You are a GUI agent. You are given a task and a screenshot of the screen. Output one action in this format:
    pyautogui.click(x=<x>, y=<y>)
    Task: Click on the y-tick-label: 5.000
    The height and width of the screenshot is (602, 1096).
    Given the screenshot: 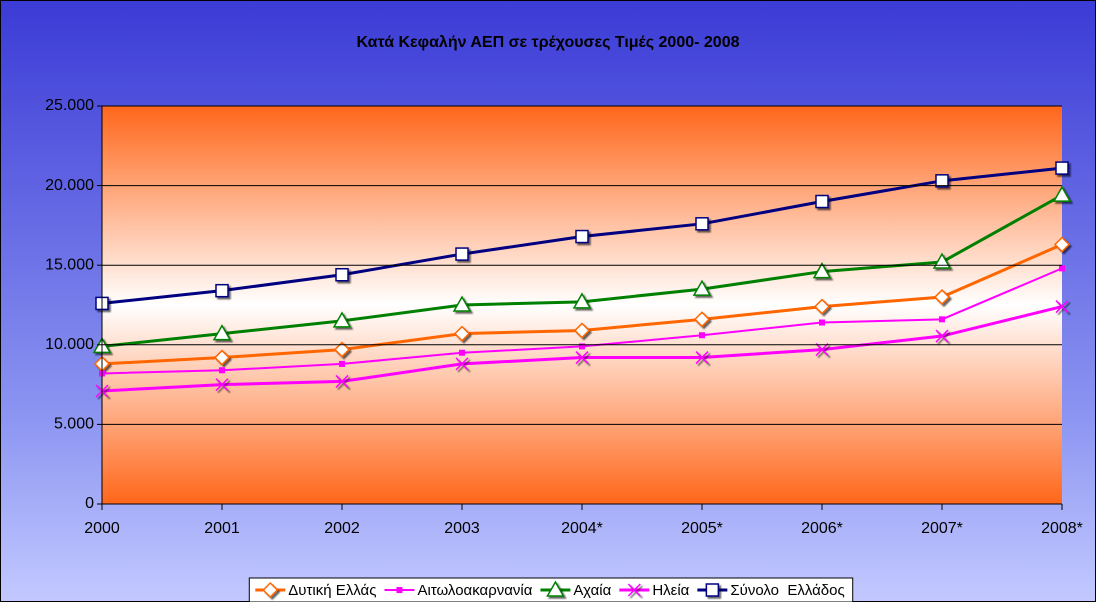 What is the action you would take?
    pyautogui.click(x=74, y=424)
    